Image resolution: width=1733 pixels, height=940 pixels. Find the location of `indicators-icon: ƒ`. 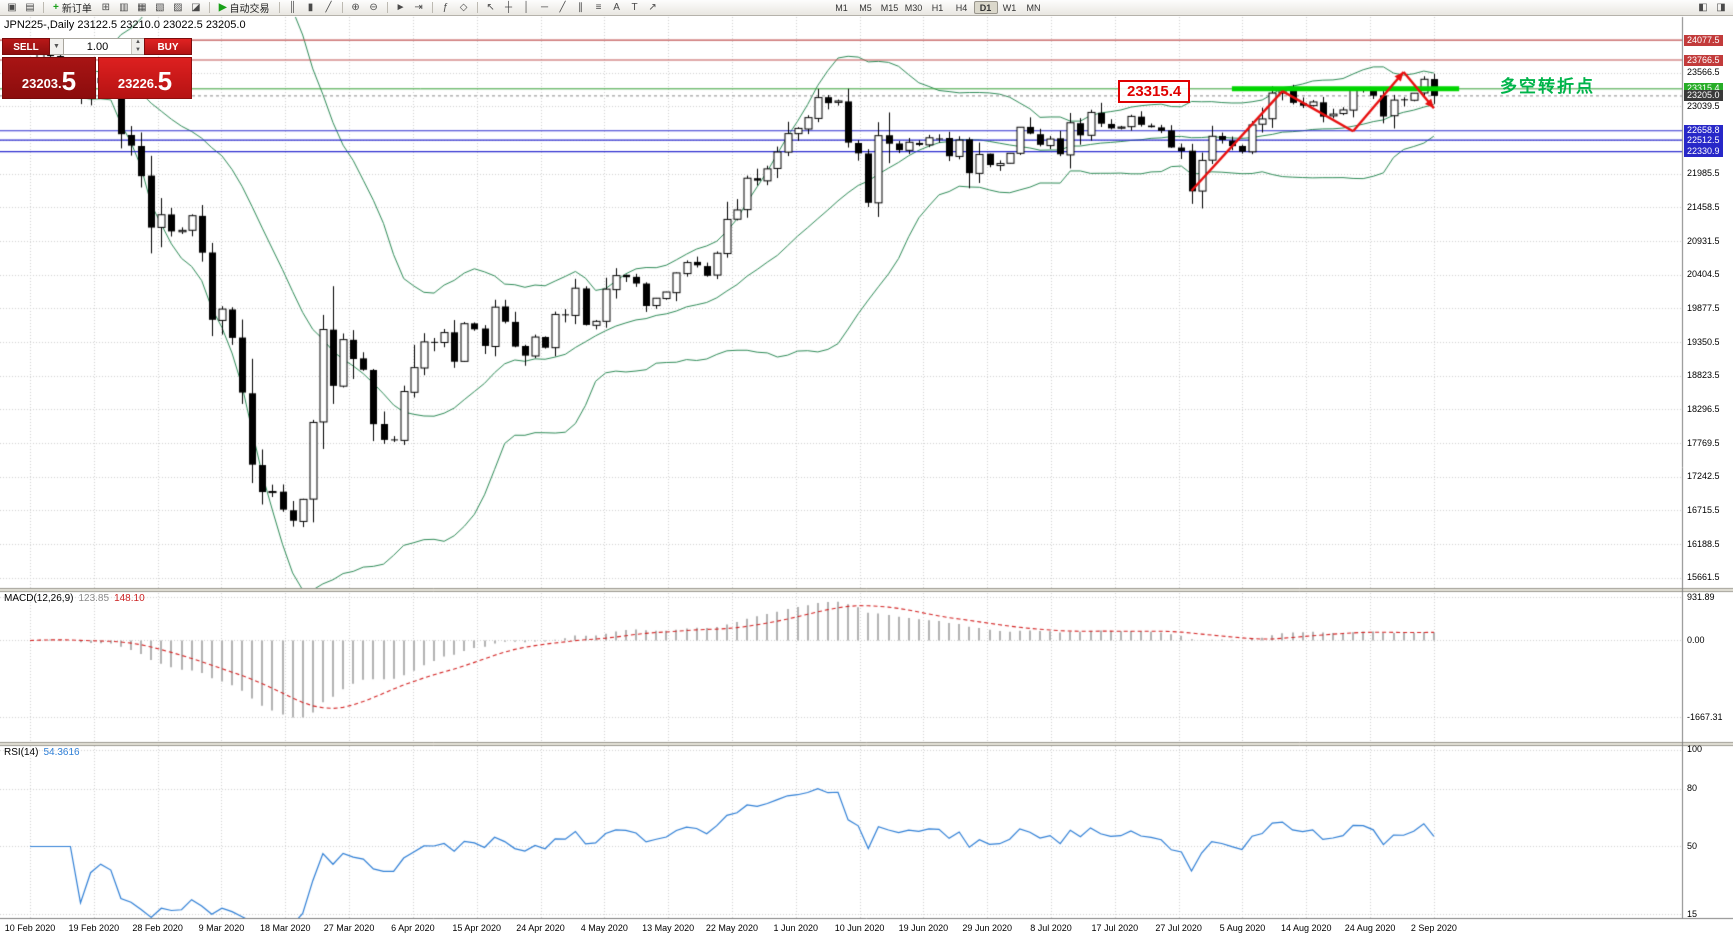

indicators-icon: ƒ is located at coordinates (445, 7).